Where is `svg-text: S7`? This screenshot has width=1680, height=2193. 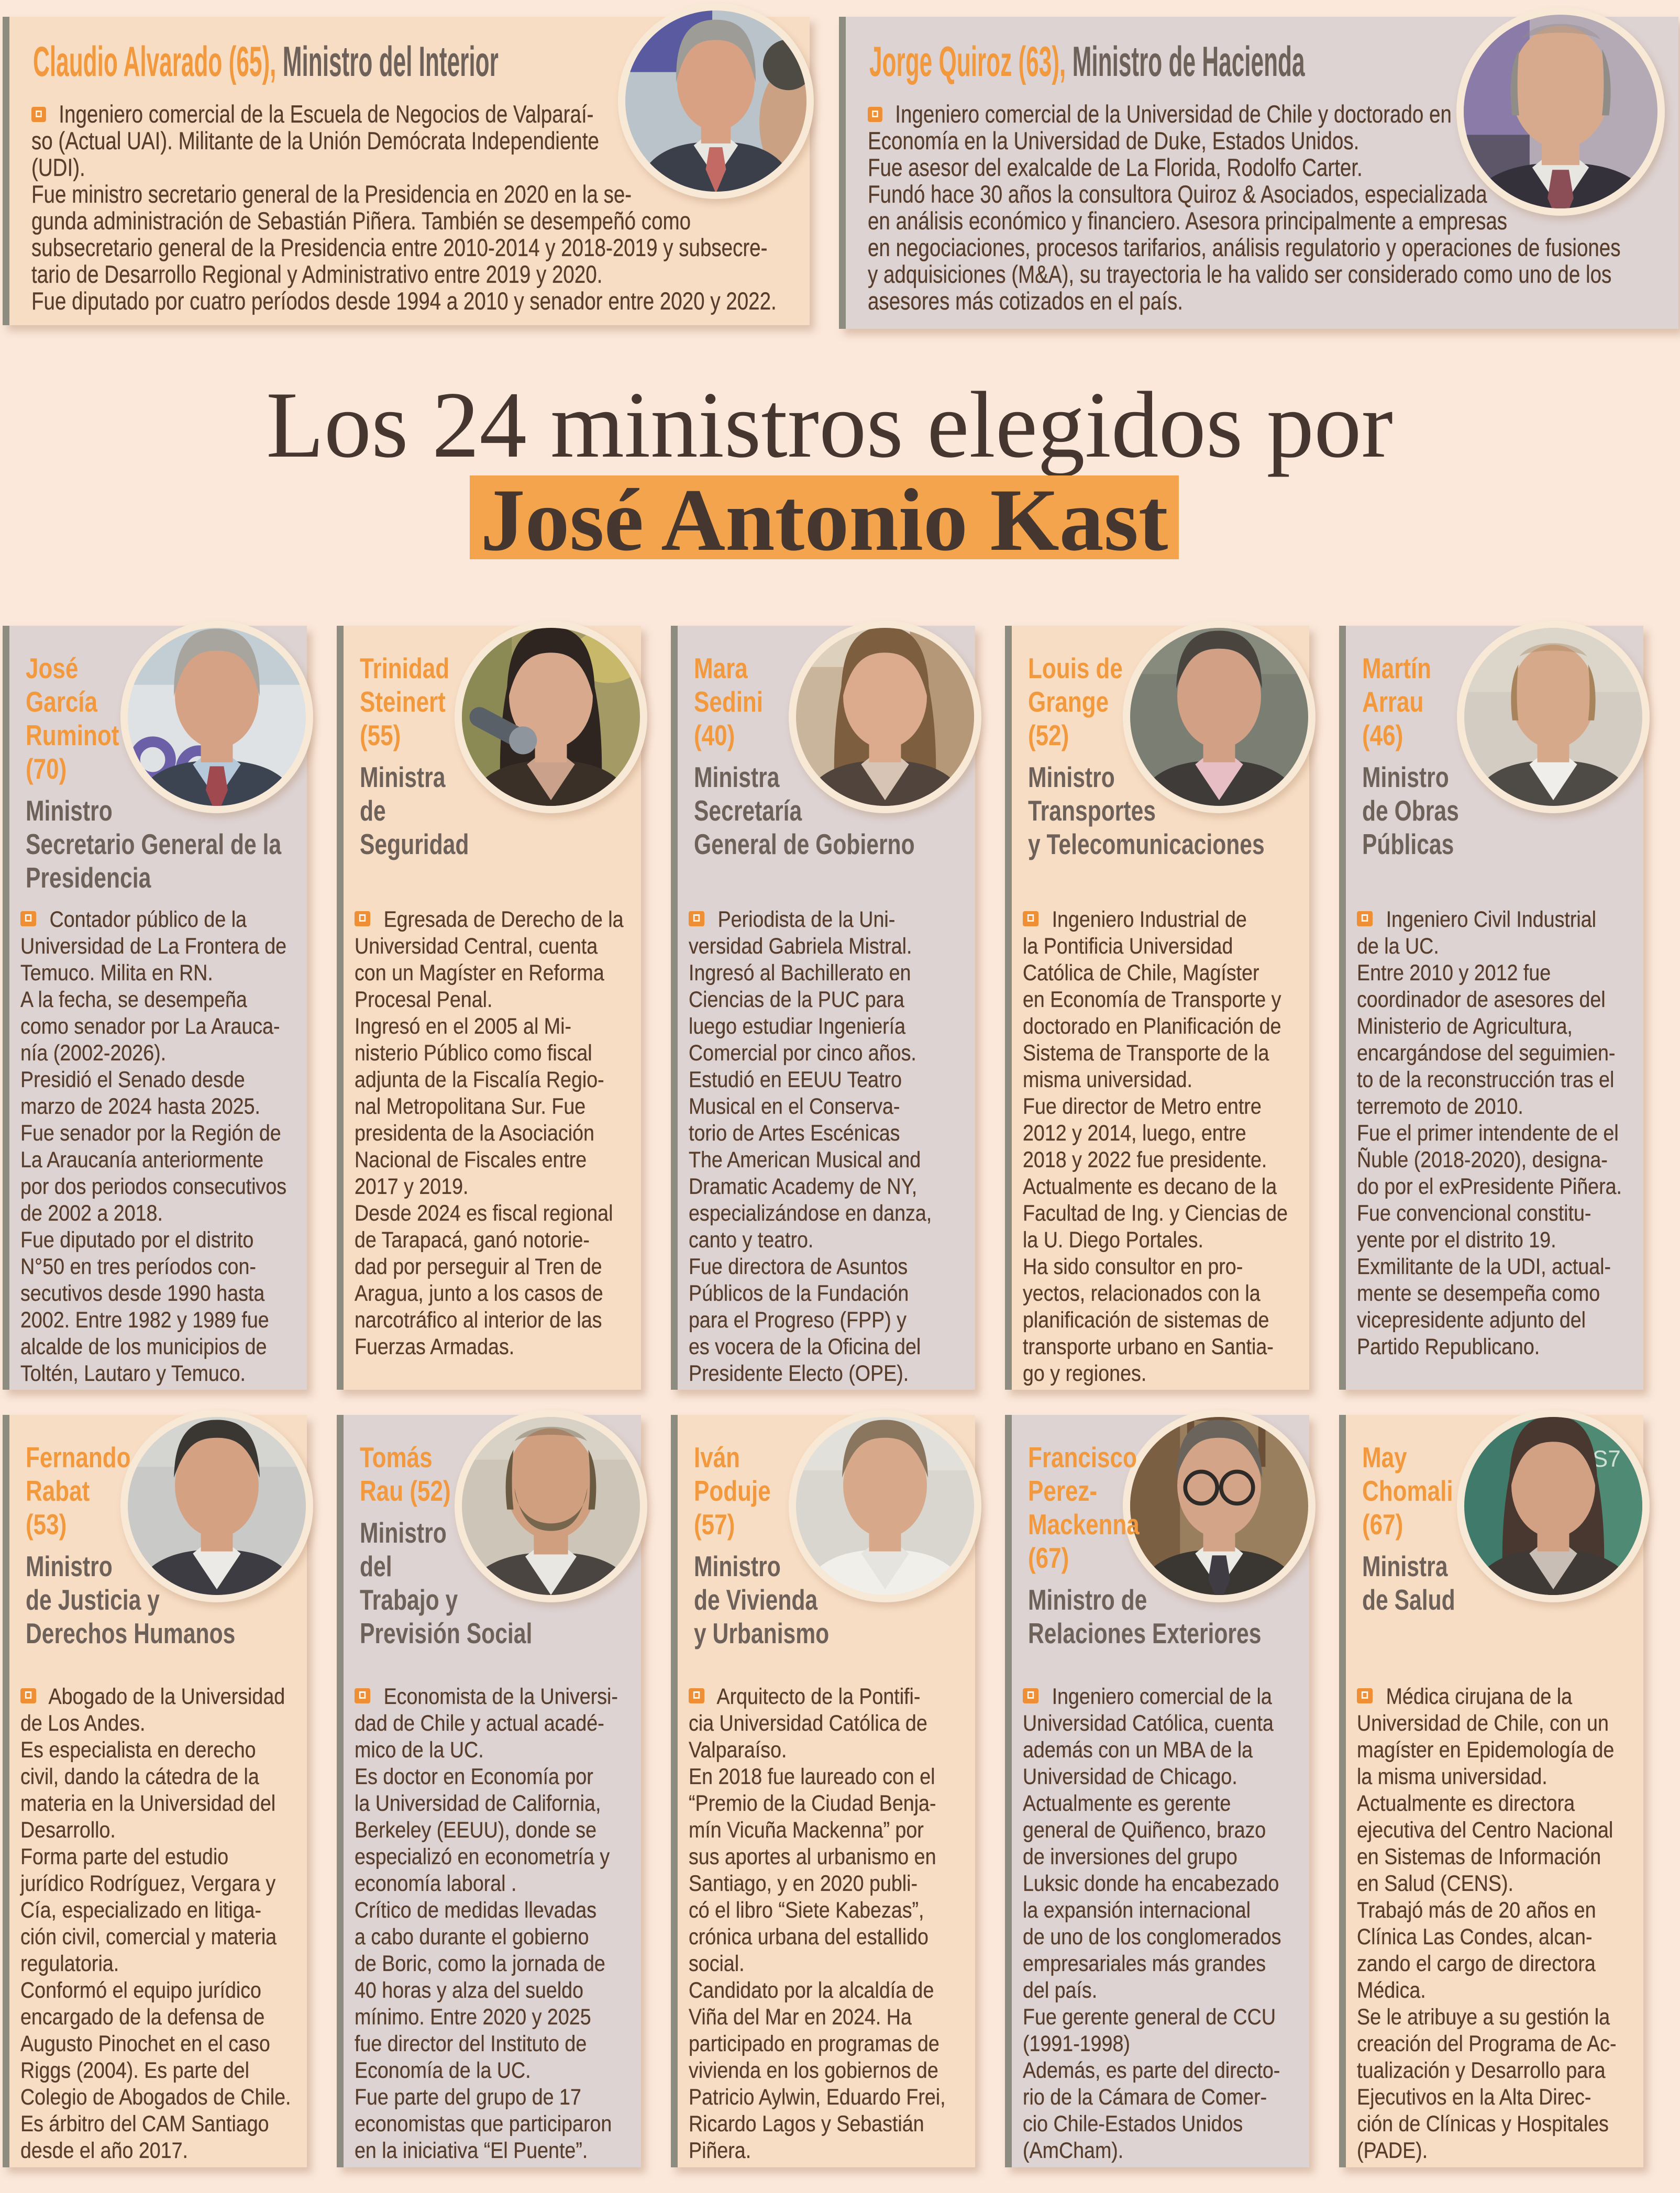 svg-text: S7 is located at coordinates (1607, 1459).